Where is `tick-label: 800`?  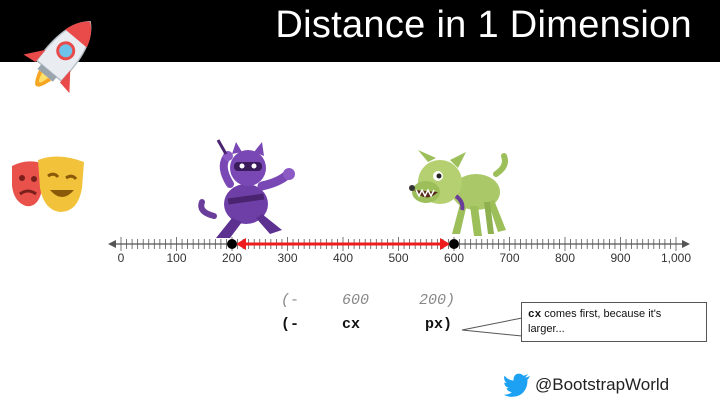
tick-label: 800 is located at coordinates (565, 258).